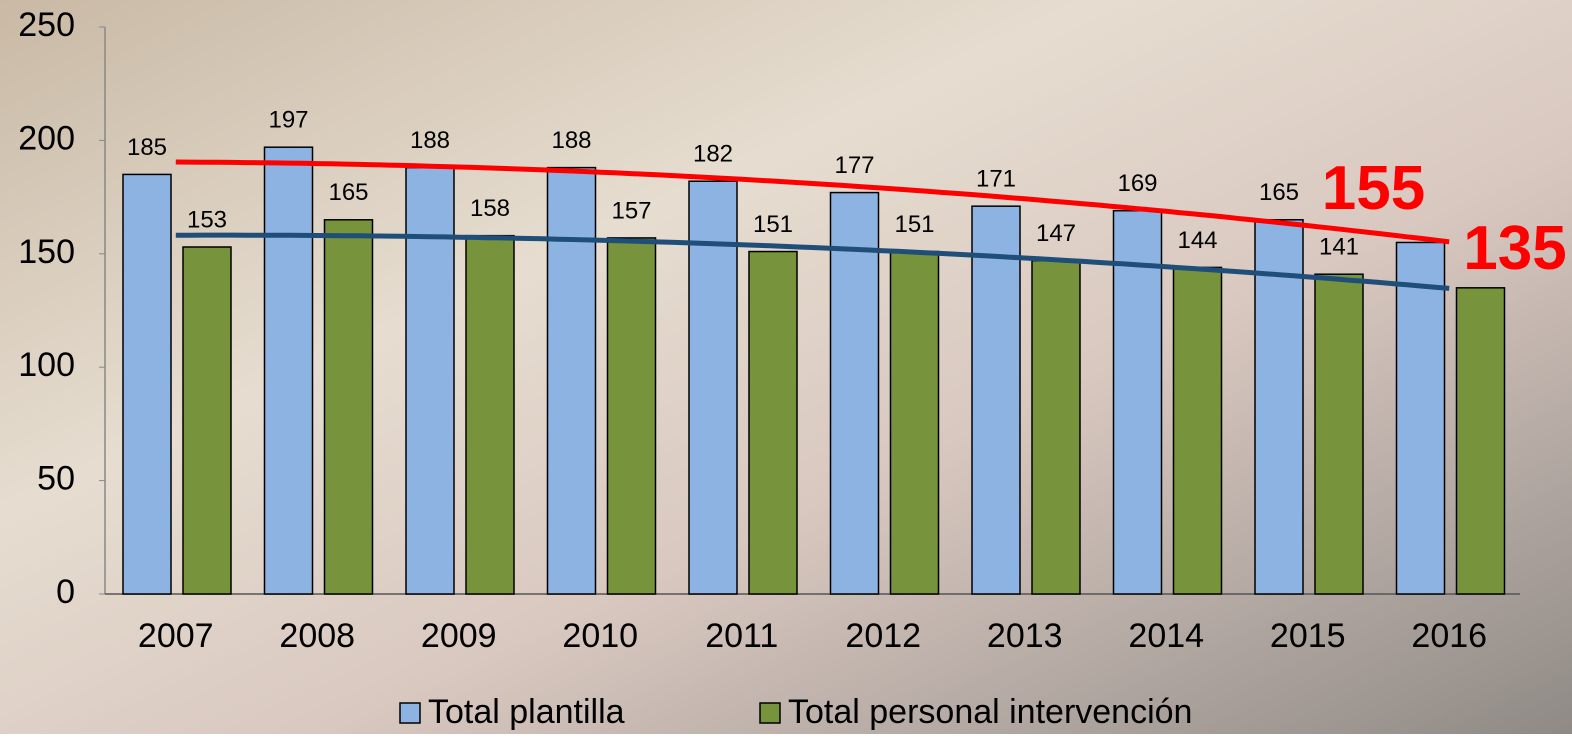  What do you see at coordinates (46, 365) in the screenshot?
I see `y-tick-label: 100` at bounding box center [46, 365].